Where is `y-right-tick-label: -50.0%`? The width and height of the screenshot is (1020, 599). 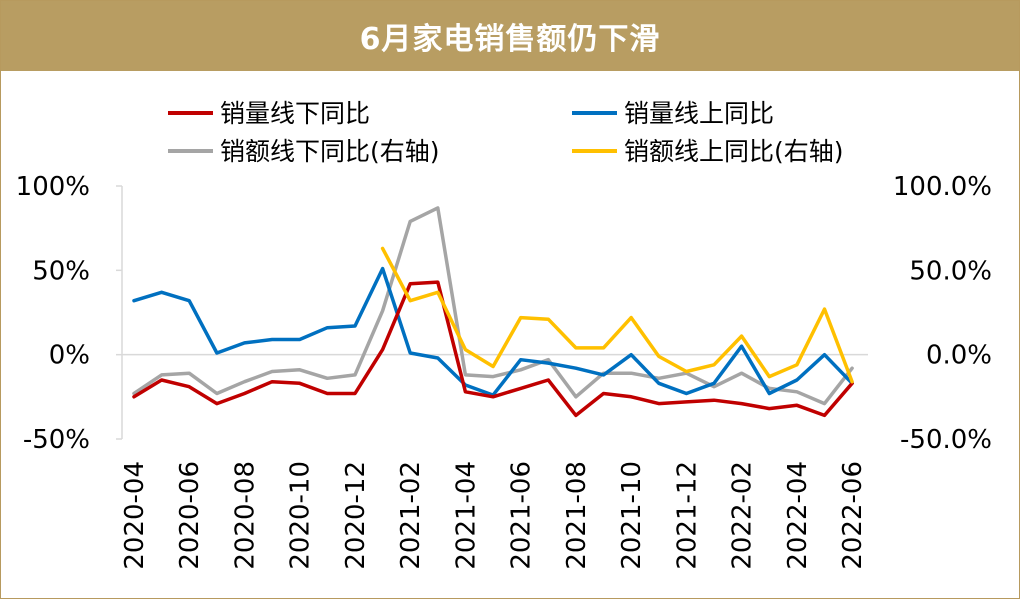 y-right-tick-label: -50.0% is located at coordinates (946, 440).